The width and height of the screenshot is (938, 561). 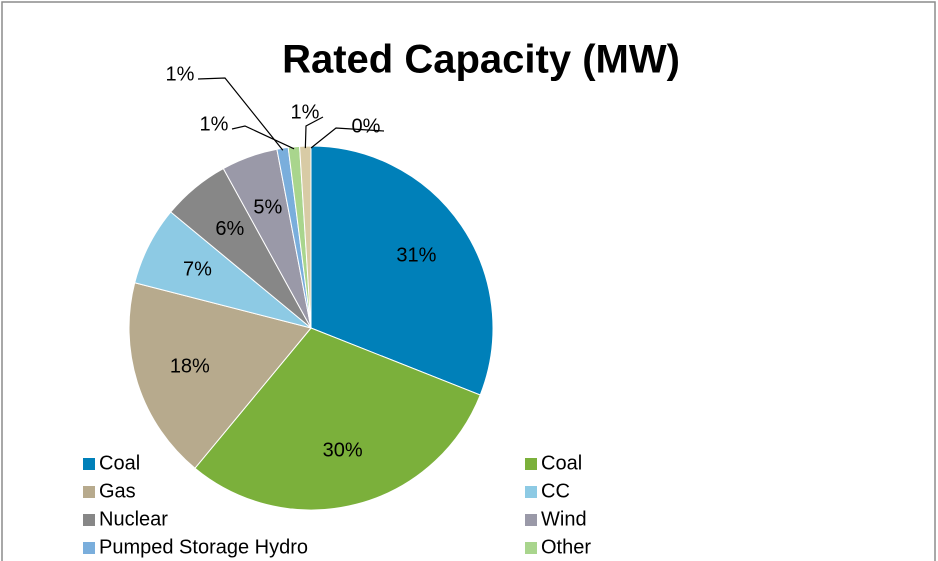 I want to click on data-label: 30%, so click(x=343, y=451).